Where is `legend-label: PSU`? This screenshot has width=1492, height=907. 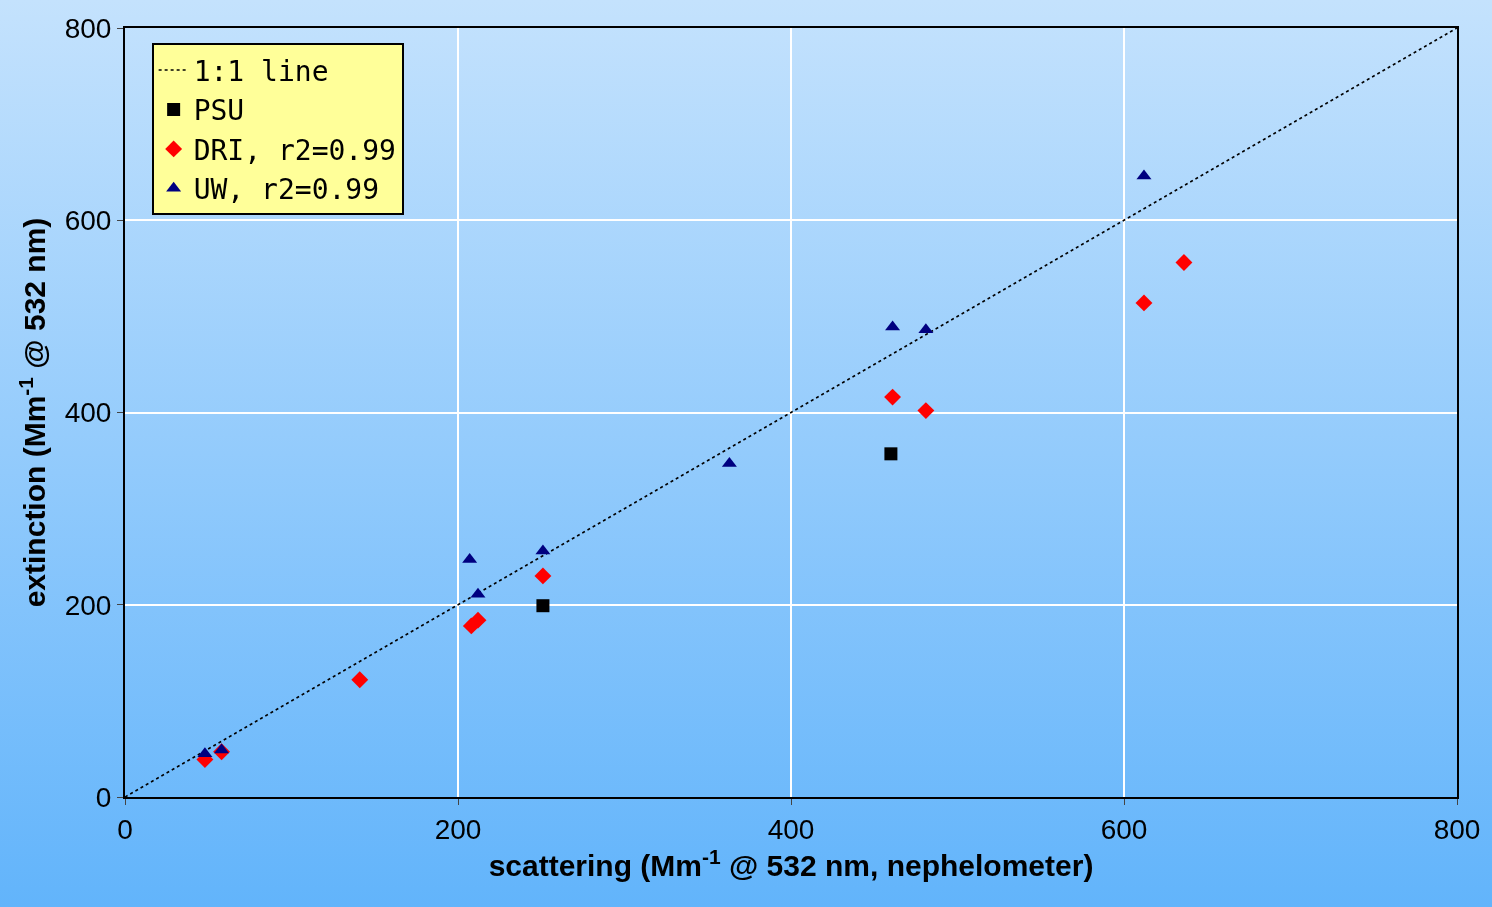 legend-label: PSU is located at coordinates (219, 111).